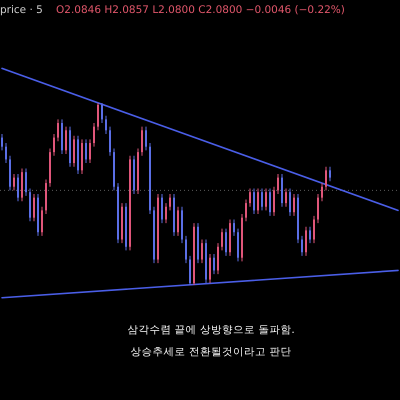 This screenshot has height=400, width=400. What do you see at coordinates (211, 330) in the screenshot?
I see `text: 삼각수렴 끝에 상방향으로 돌파함.` at bounding box center [211, 330].